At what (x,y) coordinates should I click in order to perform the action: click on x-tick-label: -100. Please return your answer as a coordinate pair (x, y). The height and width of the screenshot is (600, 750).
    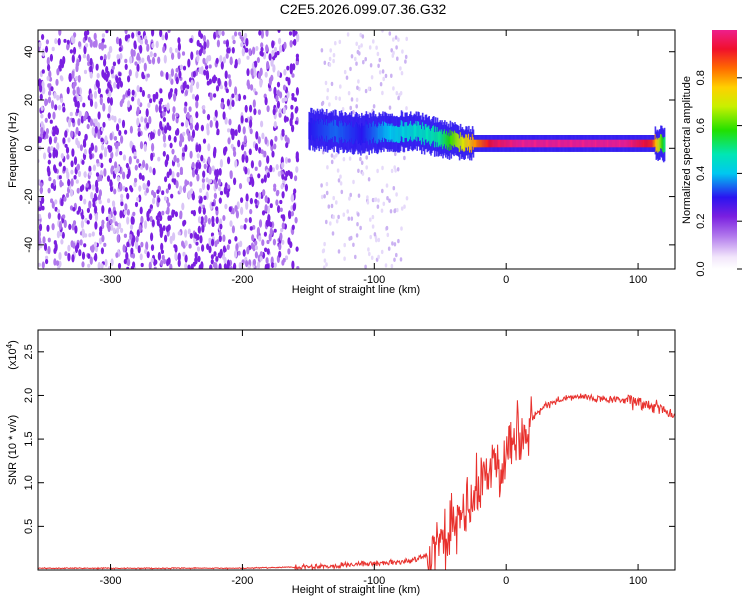
    Looking at the image, I should click on (374, 280).